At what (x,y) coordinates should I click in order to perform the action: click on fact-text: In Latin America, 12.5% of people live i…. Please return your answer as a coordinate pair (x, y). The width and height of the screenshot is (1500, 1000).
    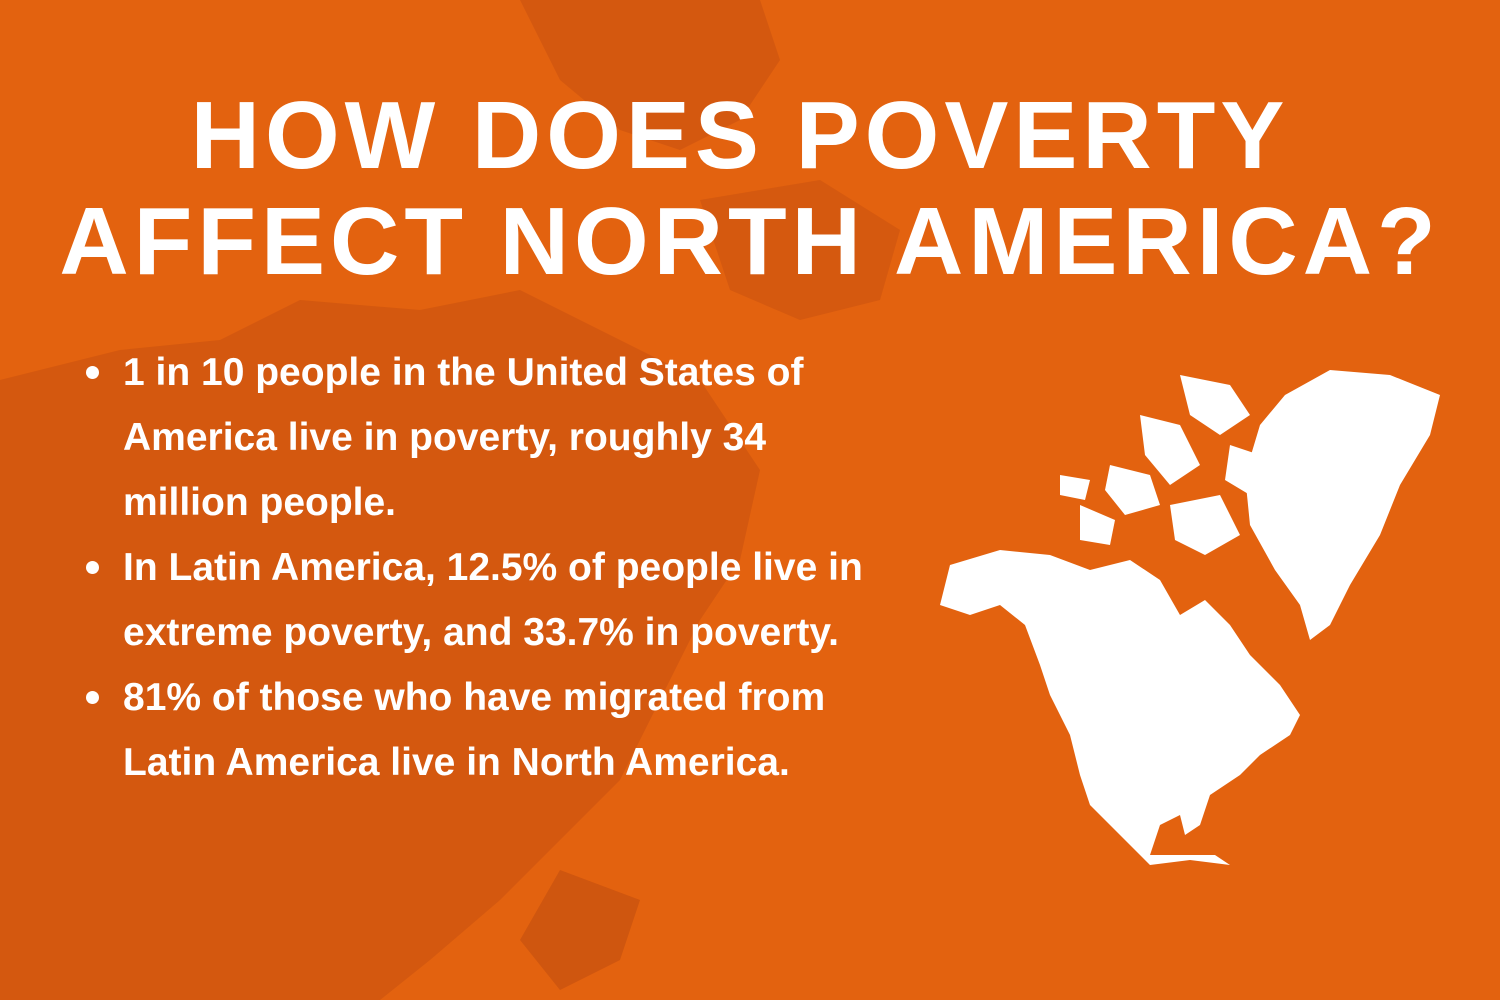
    Looking at the image, I should click on (493, 600).